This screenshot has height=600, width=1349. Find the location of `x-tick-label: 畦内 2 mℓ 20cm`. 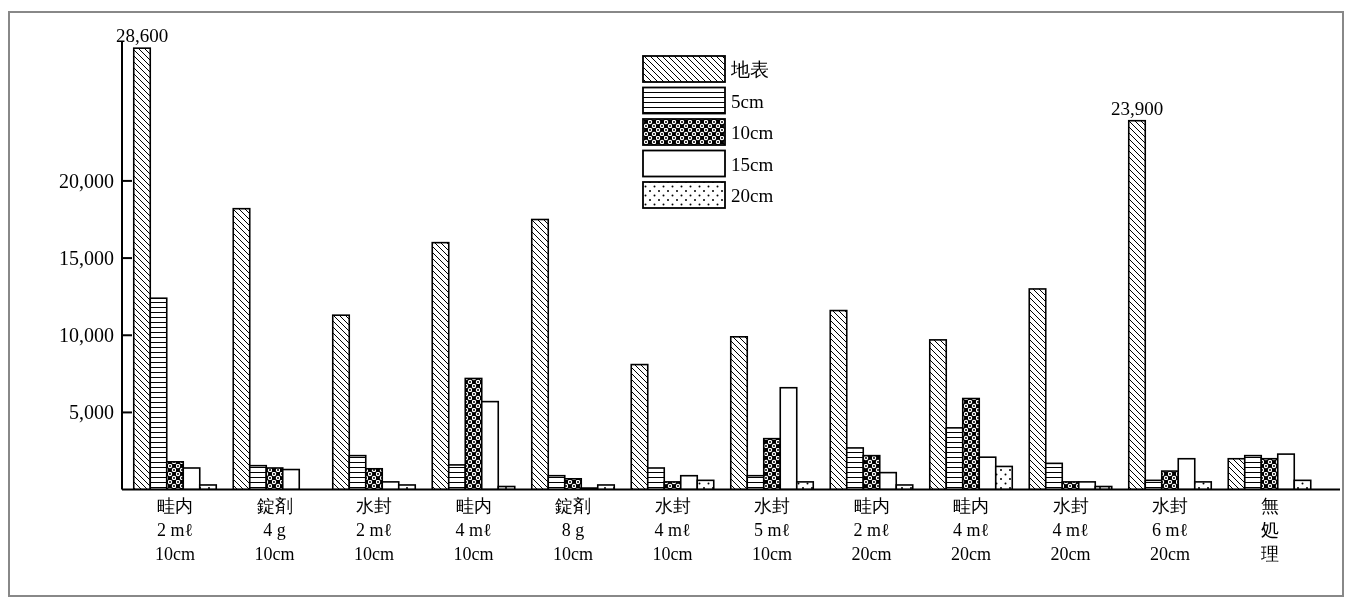

x-tick-label: 畦内 2 mℓ 20cm is located at coordinates (871, 530).